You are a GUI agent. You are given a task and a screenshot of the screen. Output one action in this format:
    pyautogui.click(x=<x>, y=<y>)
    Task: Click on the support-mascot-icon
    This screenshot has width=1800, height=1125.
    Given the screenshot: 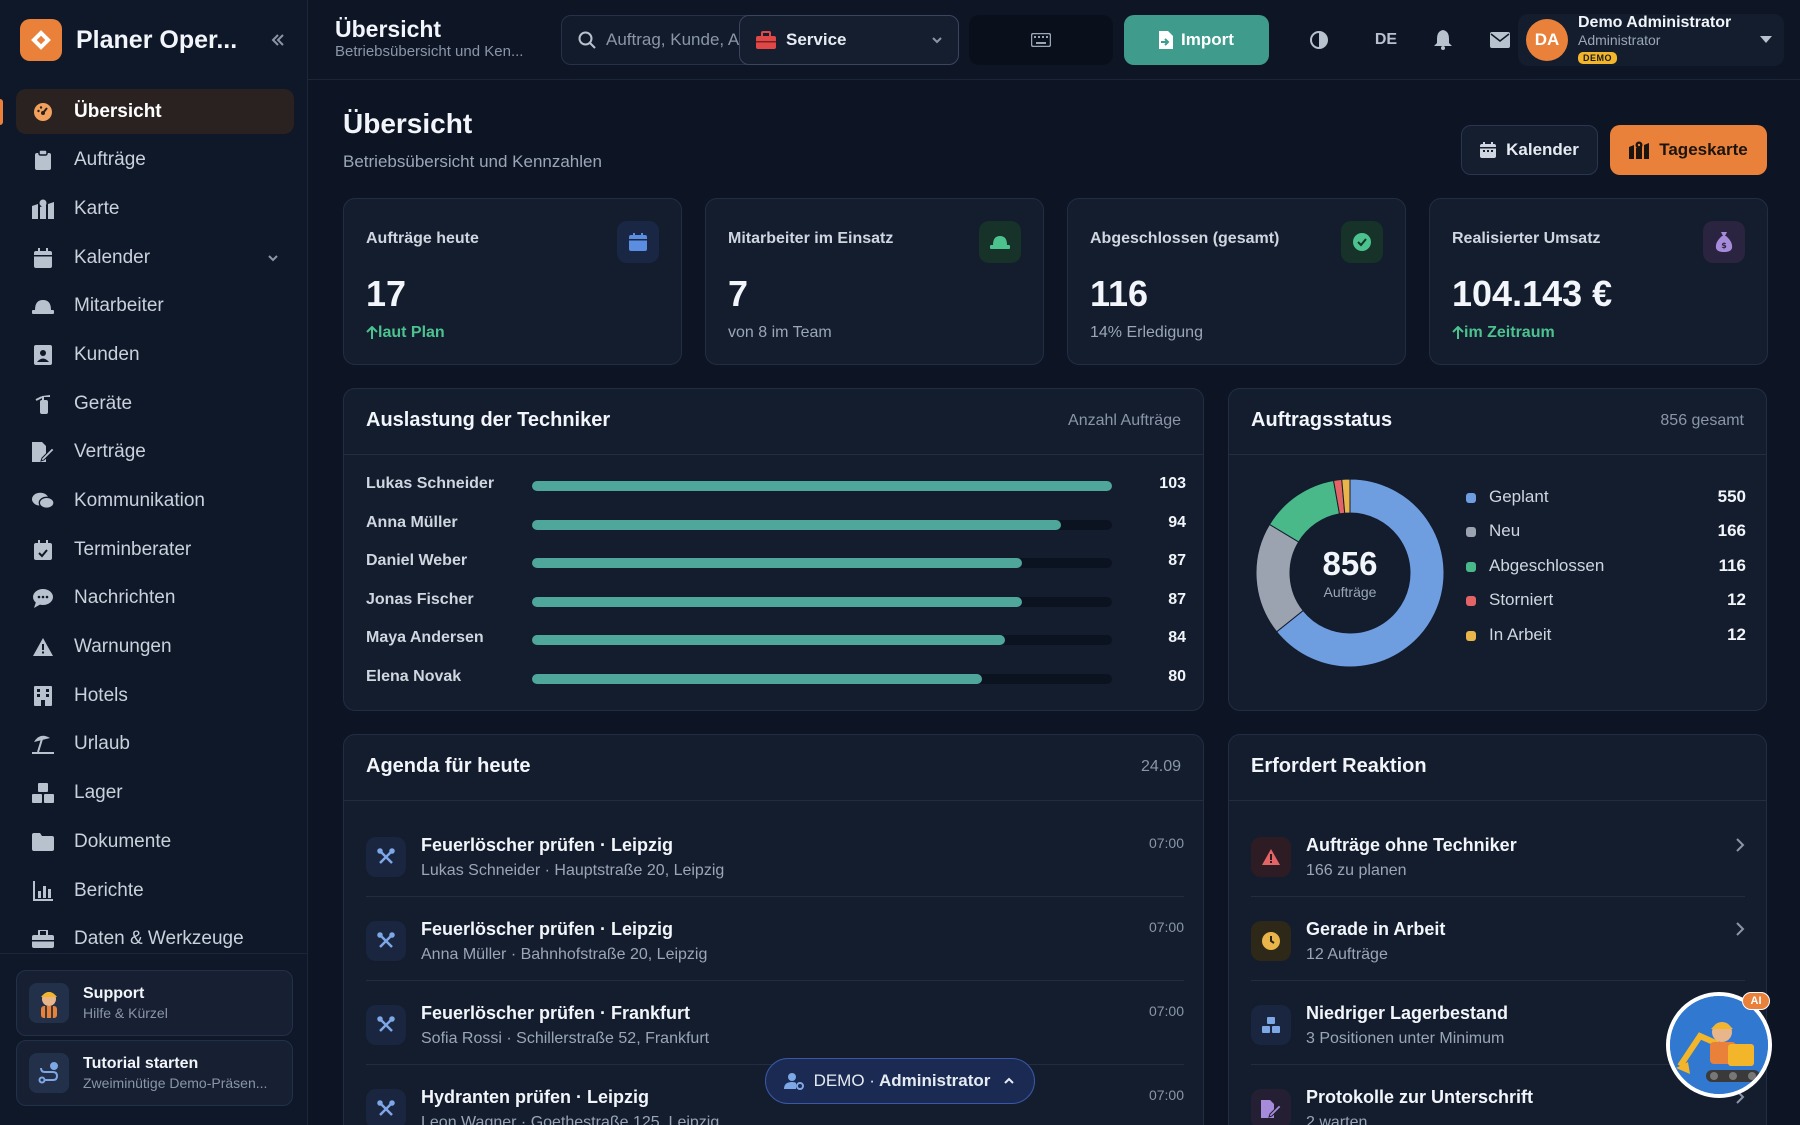 What is the action you would take?
    pyautogui.click(x=49, y=1003)
    